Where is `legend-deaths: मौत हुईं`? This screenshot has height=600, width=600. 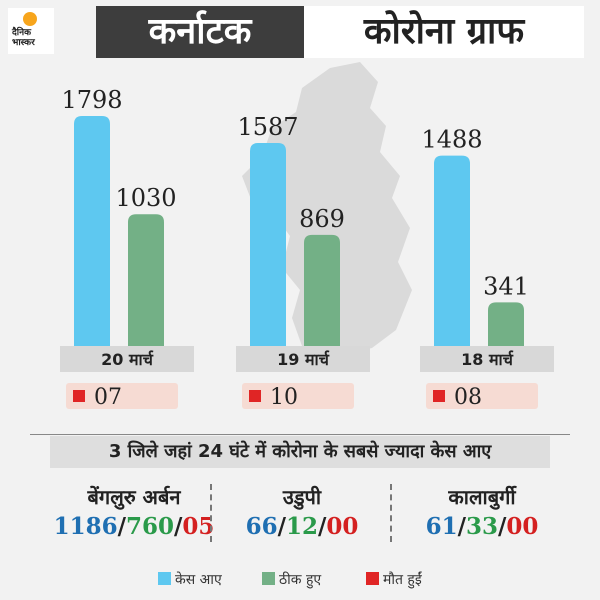 legend-deaths: मौत हुईं is located at coordinates (394, 580).